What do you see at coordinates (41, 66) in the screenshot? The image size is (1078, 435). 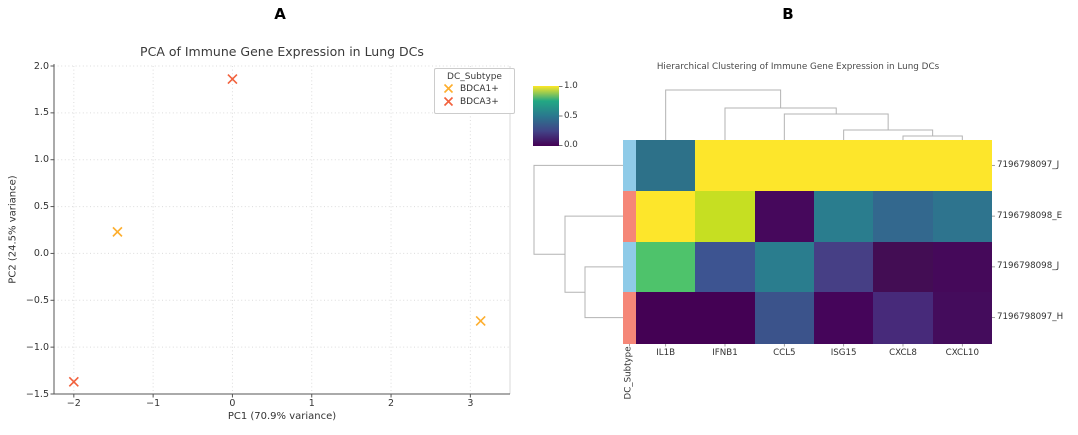 I see `pca-y-tick-label: 2.0` at bounding box center [41, 66].